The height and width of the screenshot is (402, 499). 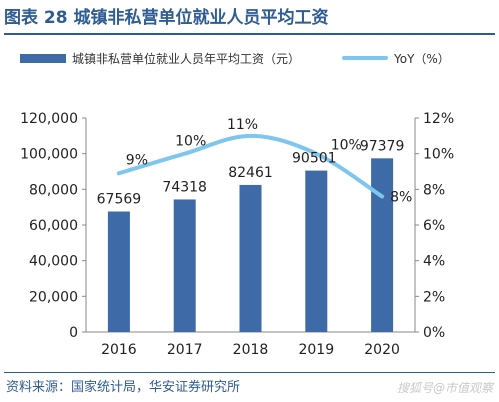 I want to click on line-data-label: 11%, so click(x=242, y=125).